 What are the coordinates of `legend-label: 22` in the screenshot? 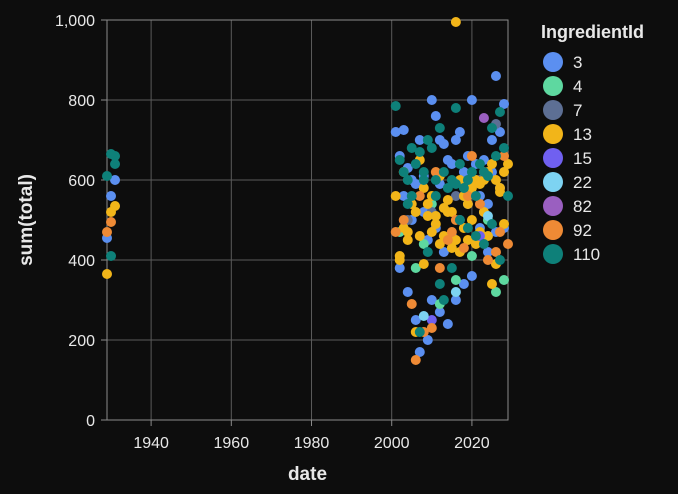 It's located at (582, 182).